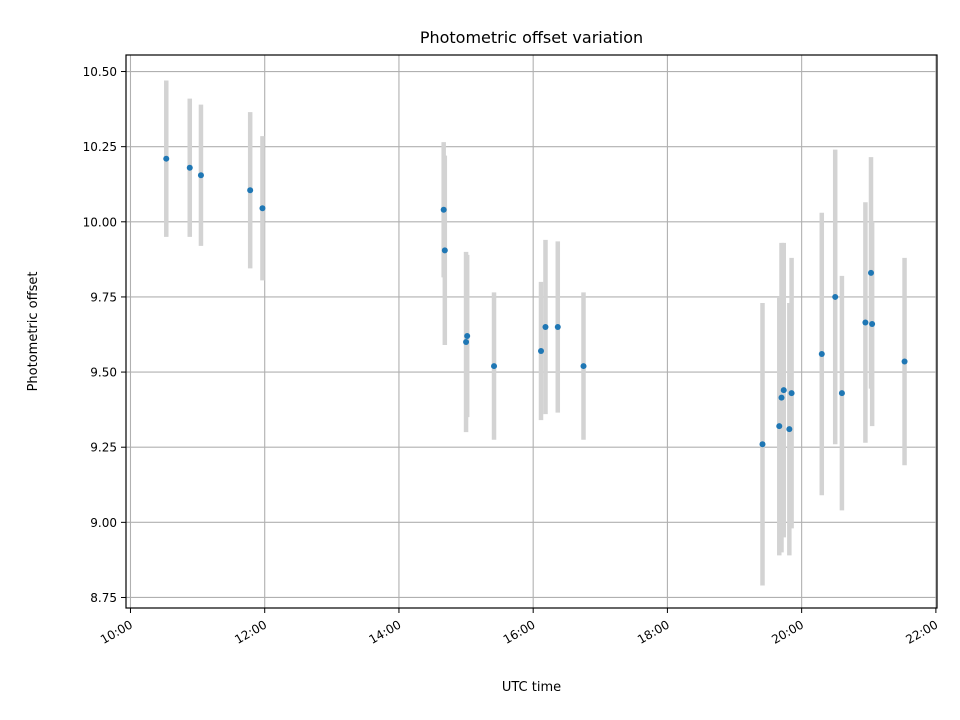 This screenshot has width=960, height=720. Describe the element at coordinates (531, 37) in the screenshot. I see `chart-title: Photometric offset variation` at that location.